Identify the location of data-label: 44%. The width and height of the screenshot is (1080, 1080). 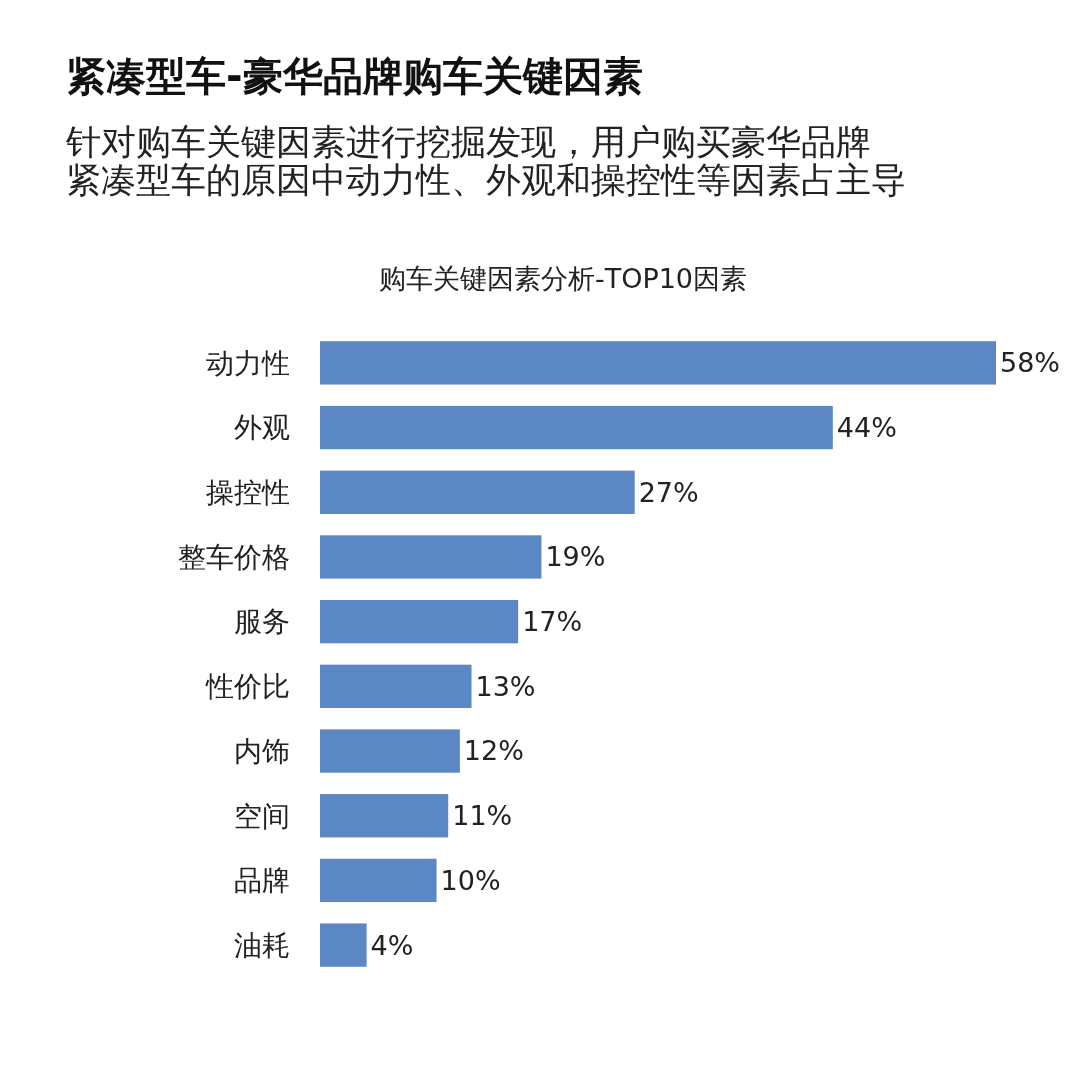
(866, 428).